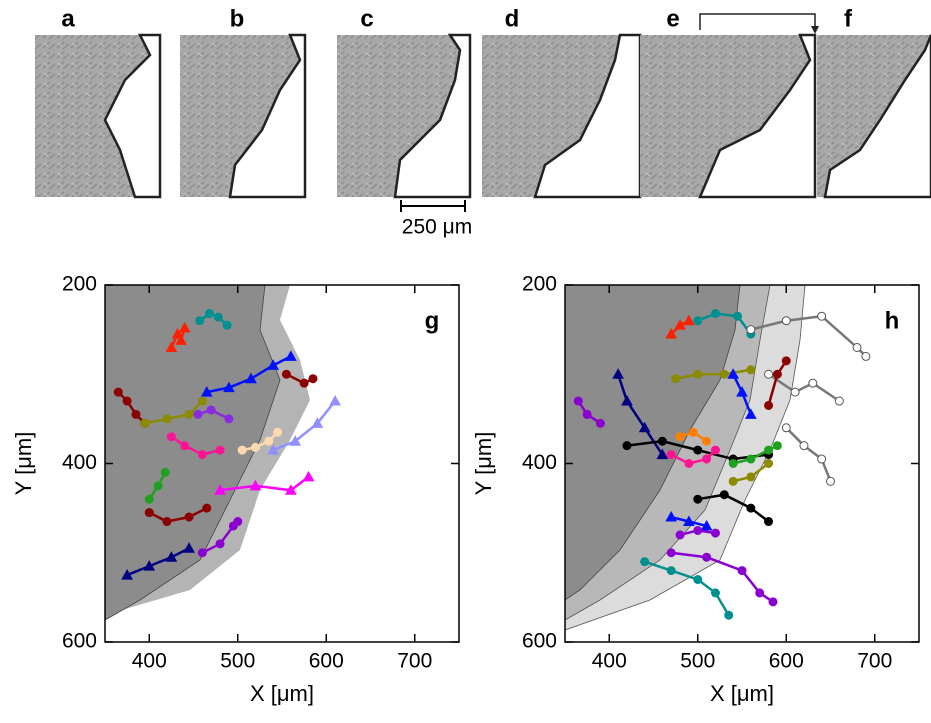  What do you see at coordinates (483, 464) in the screenshot?
I see `y-axis-label: Y [μm]` at bounding box center [483, 464].